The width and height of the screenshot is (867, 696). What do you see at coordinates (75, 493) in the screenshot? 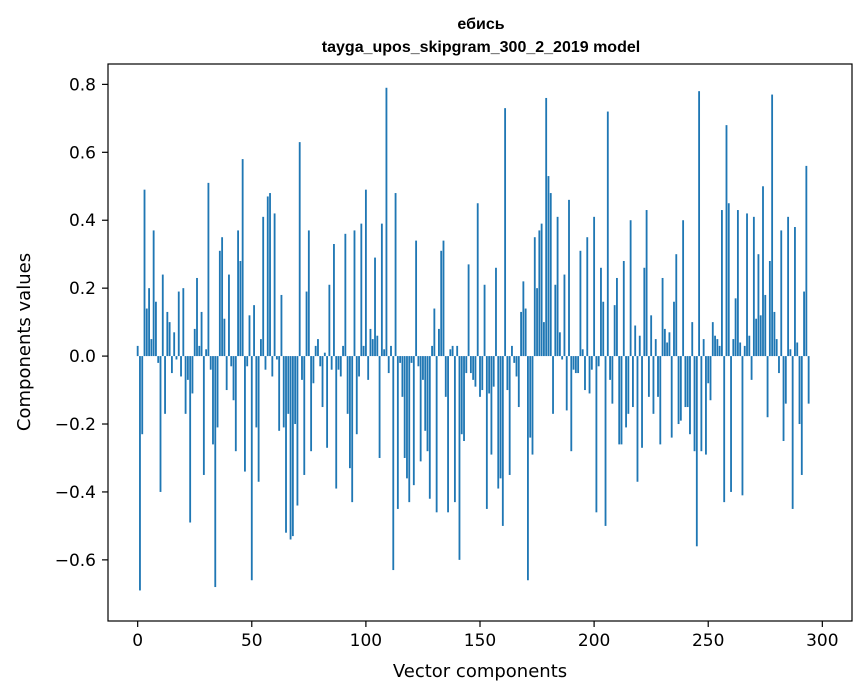
I see `y-tick-label: −0.4` at bounding box center [75, 493].